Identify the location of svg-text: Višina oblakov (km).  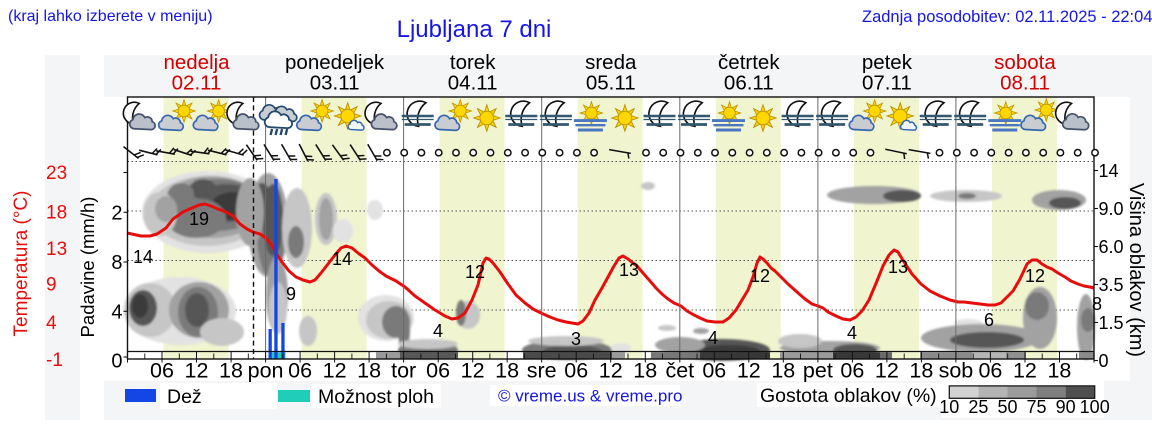
(1136, 270).